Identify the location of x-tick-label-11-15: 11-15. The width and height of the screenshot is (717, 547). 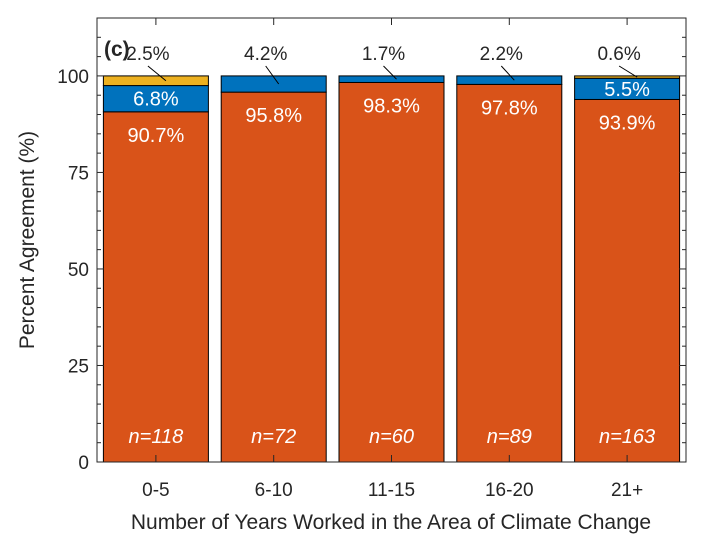
(391, 490).